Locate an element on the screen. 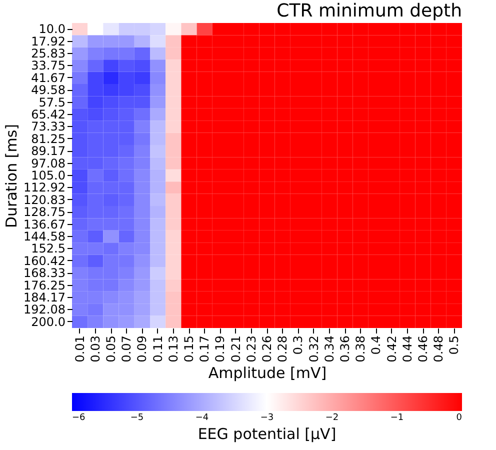 This screenshot has width=496, height=450. x-tick-label: 0.17 is located at coordinates (205, 349).